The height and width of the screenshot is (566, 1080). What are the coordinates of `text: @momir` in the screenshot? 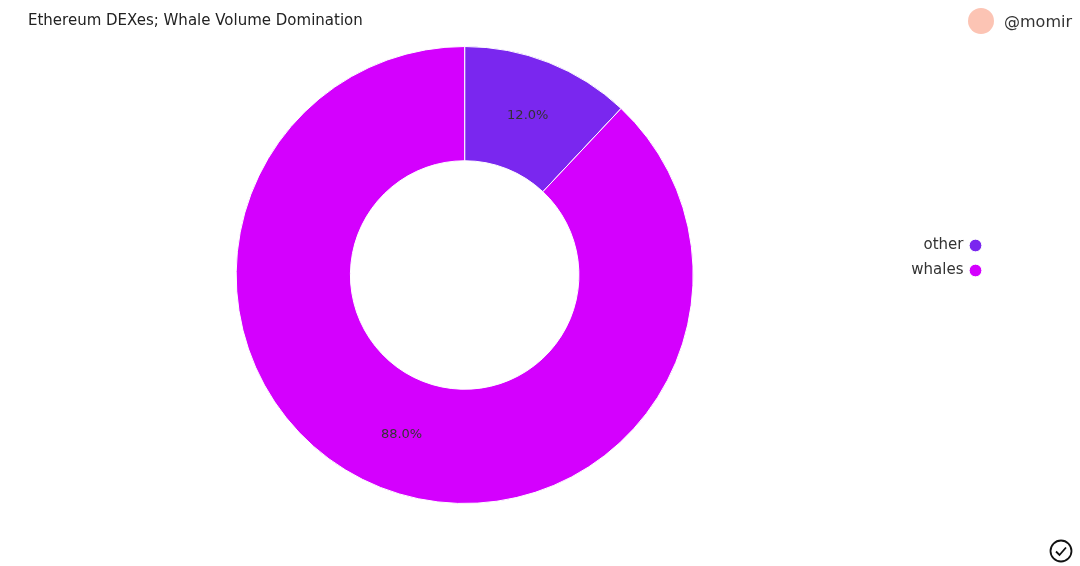 It's located at (1038, 21).